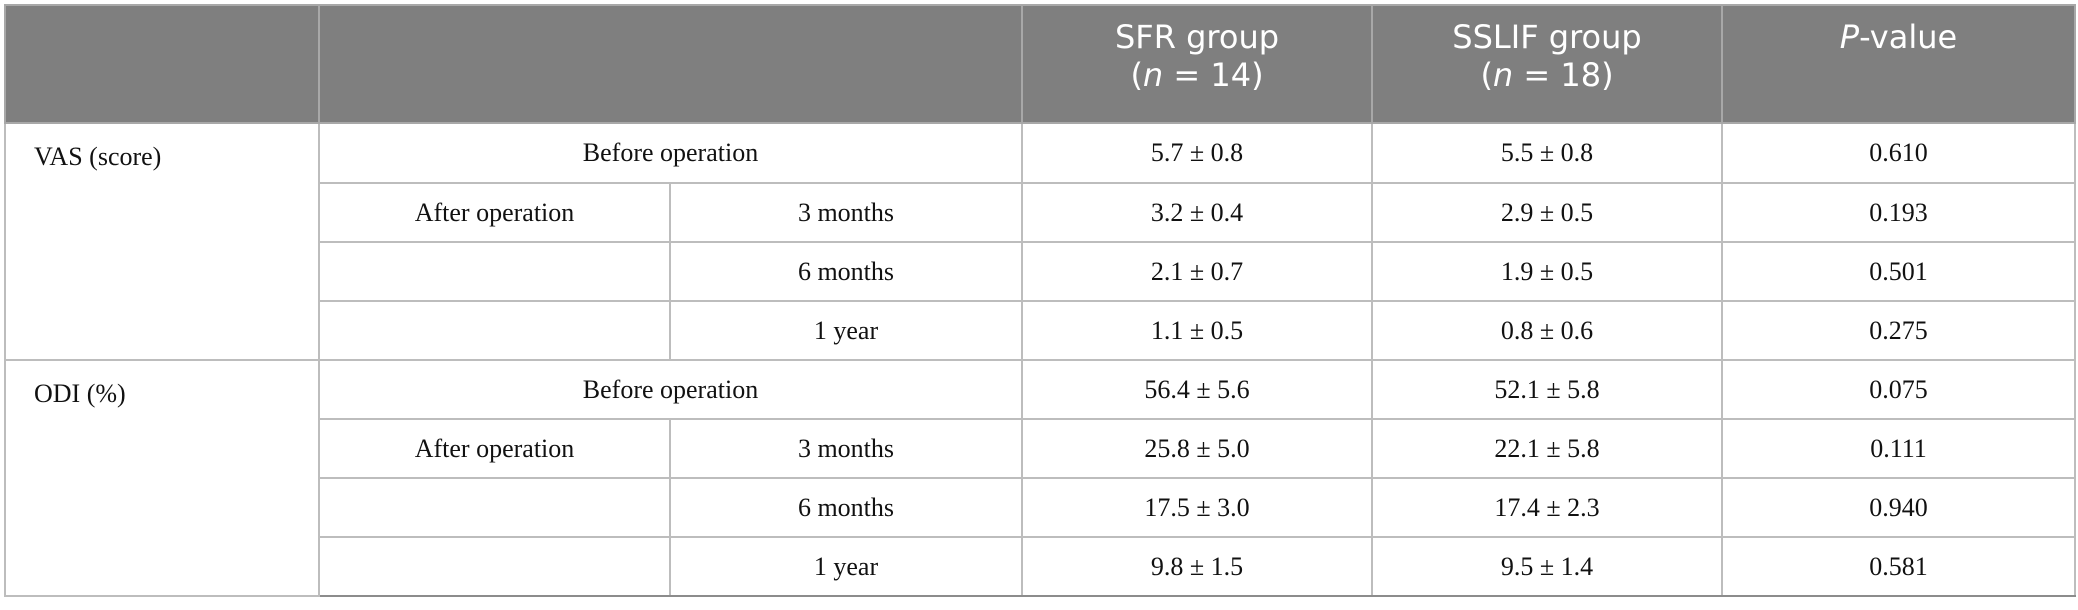  What do you see at coordinates (1197, 37) in the screenshot?
I see `header-sfr-title: SFR group` at bounding box center [1197, 37].